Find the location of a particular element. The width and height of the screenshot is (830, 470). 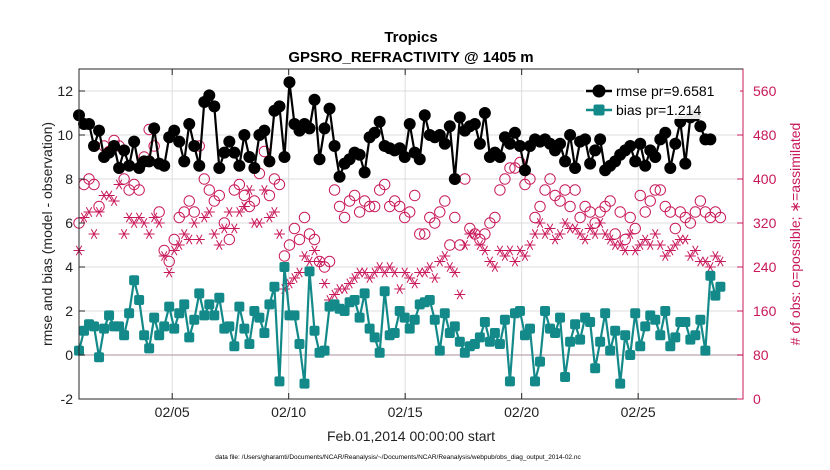

x-tick-label: 02/10 is located at coordinates (288, 412).